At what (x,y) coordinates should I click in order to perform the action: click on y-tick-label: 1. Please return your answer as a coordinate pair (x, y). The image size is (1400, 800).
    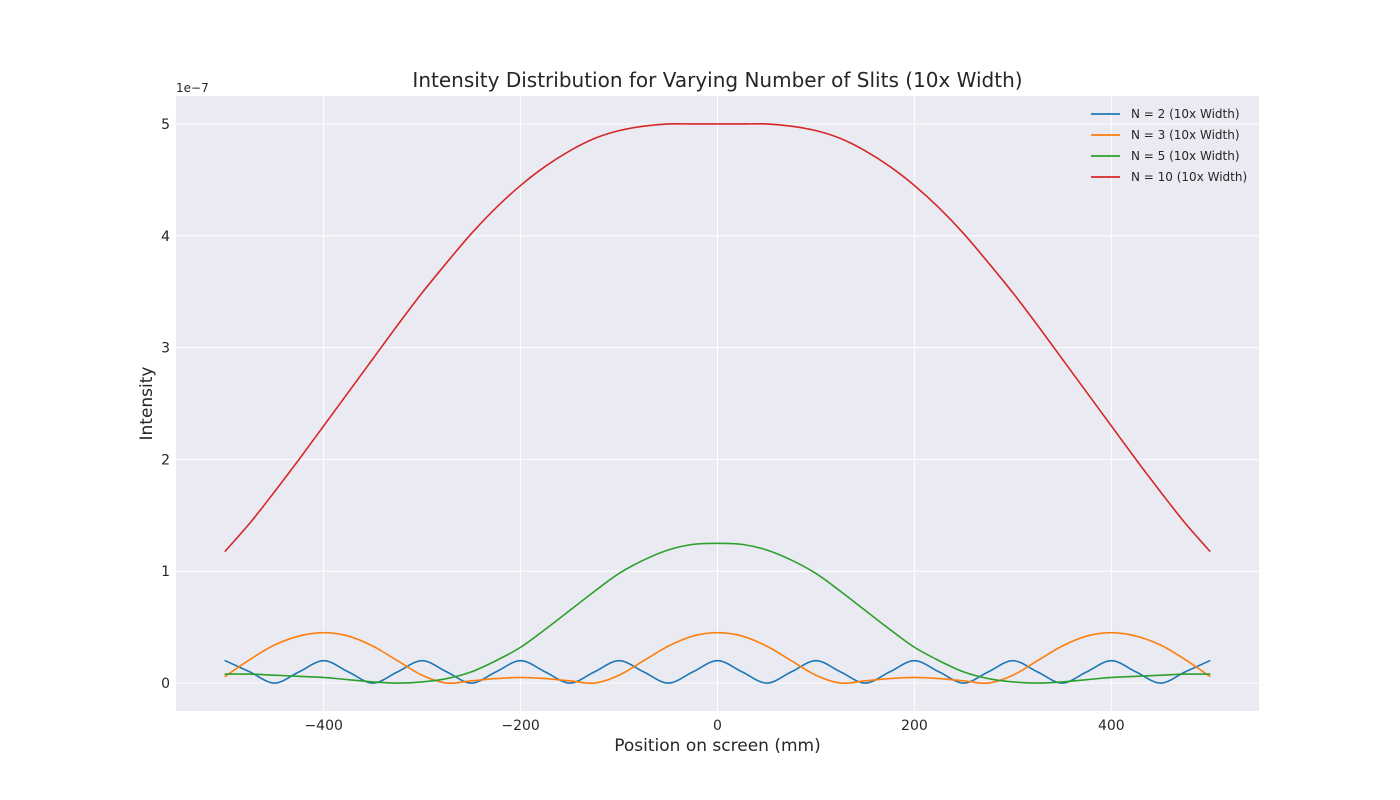
    Looking at the image, I should click on (165, 572).